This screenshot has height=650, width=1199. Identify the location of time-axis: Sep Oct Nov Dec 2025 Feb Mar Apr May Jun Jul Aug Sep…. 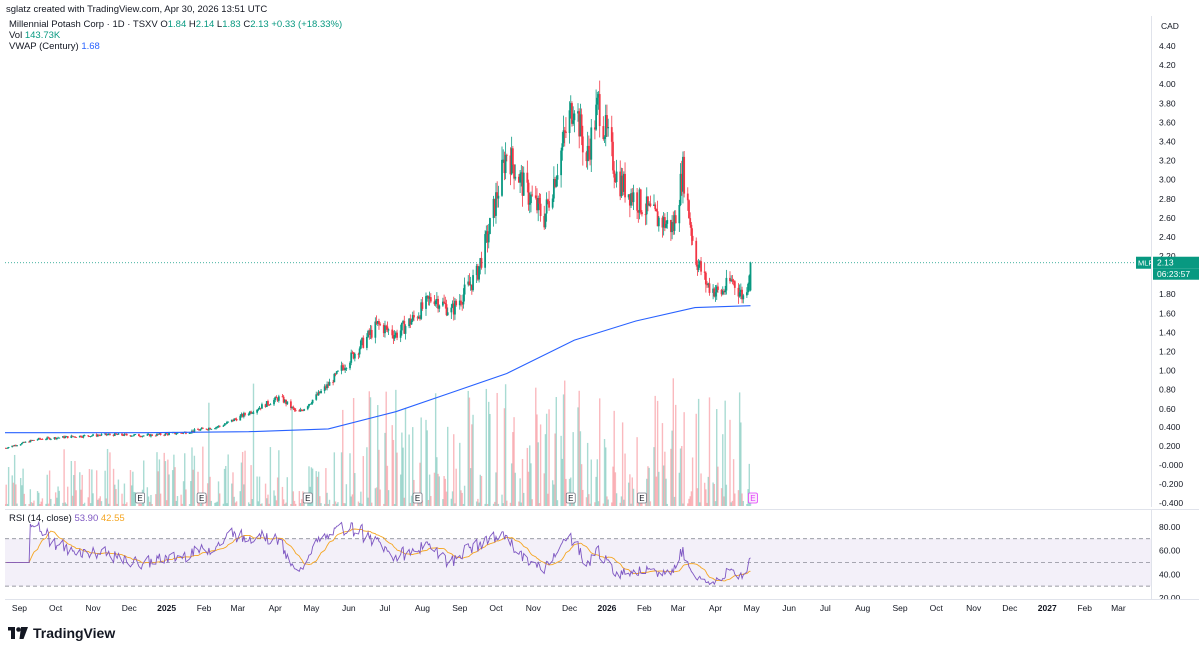
(602, 607).